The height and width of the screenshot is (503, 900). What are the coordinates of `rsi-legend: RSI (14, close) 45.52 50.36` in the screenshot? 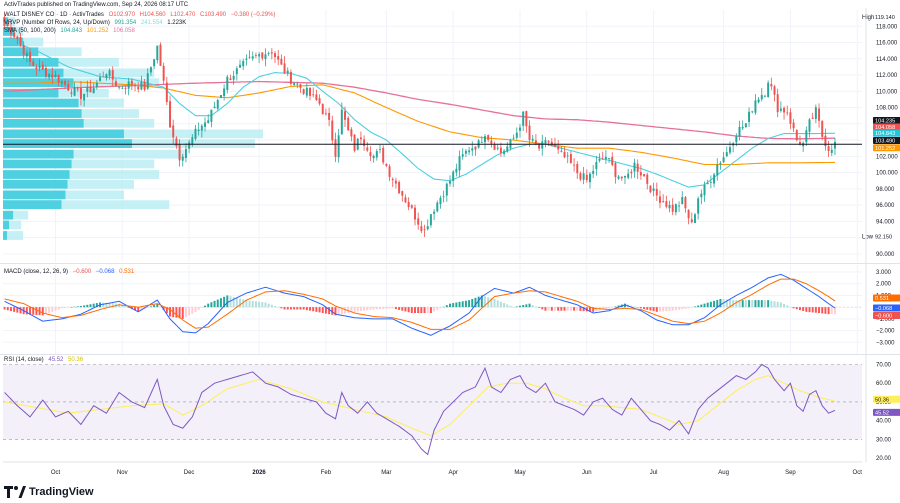 It's located at (45, 360).